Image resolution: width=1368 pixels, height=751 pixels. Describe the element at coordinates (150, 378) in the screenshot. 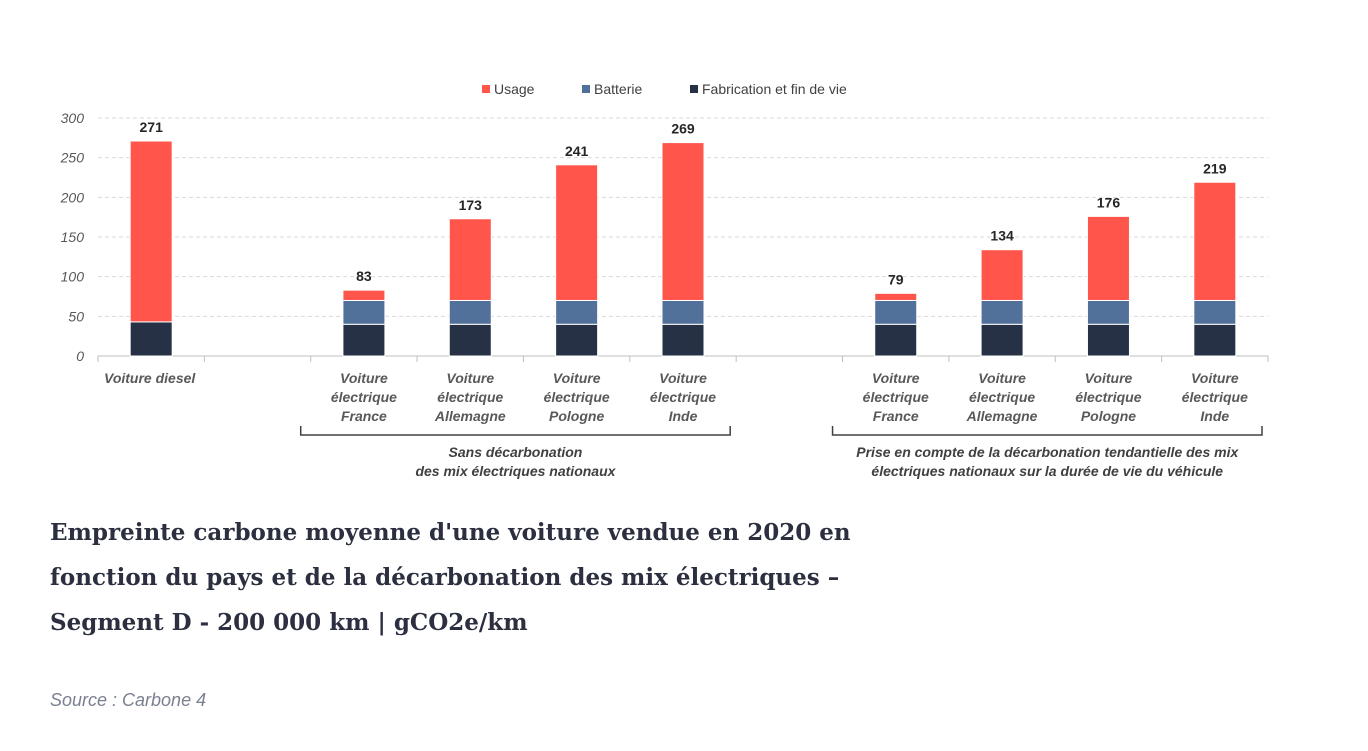

I see `category-label: Voiture diesel` at that location.